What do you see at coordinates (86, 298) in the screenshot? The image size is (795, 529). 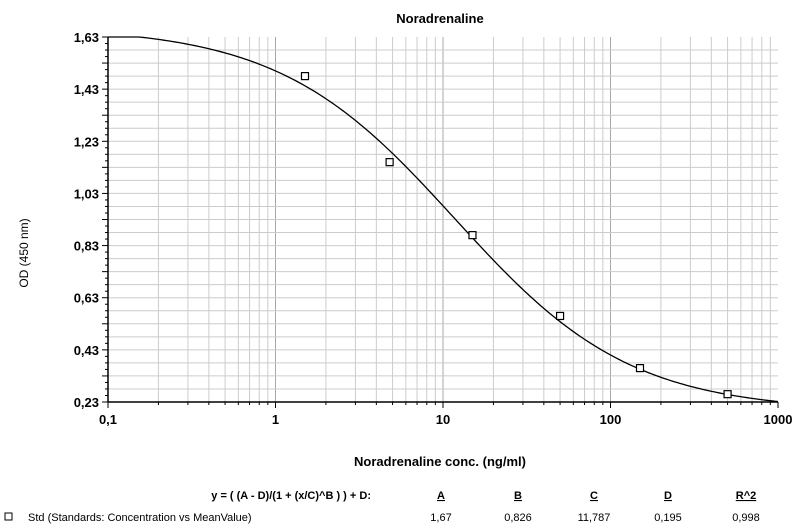 I see `y-tick-label: 0,63` at bounding box center [86, 298].